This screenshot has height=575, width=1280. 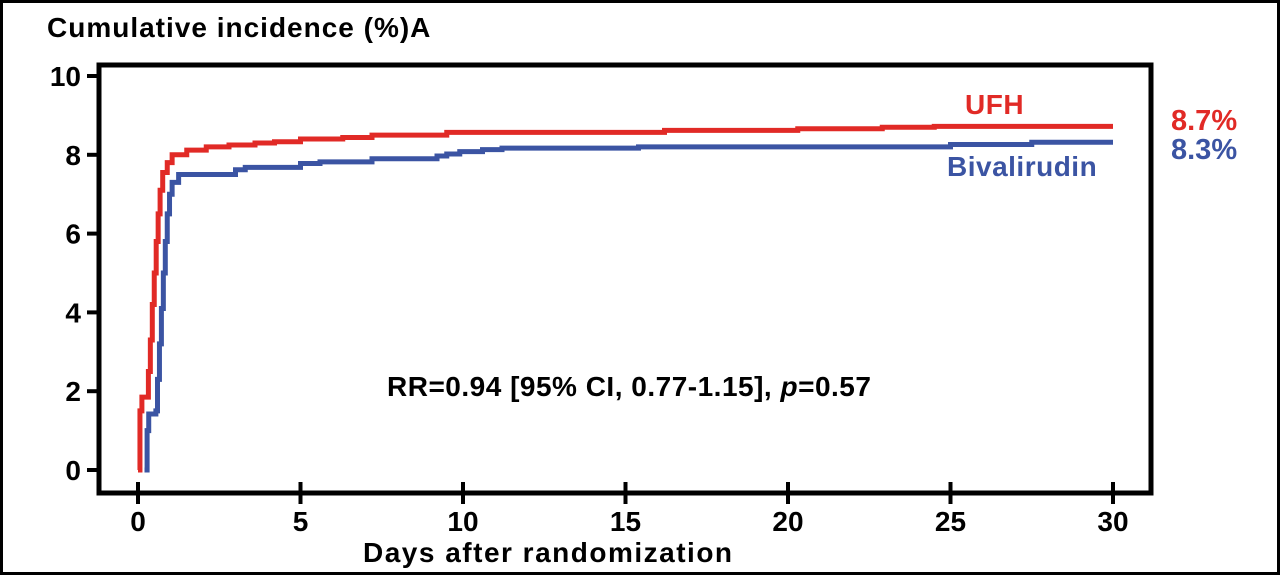 I want to click on series-label-ufh: UFH, so click(x=995, y=104).